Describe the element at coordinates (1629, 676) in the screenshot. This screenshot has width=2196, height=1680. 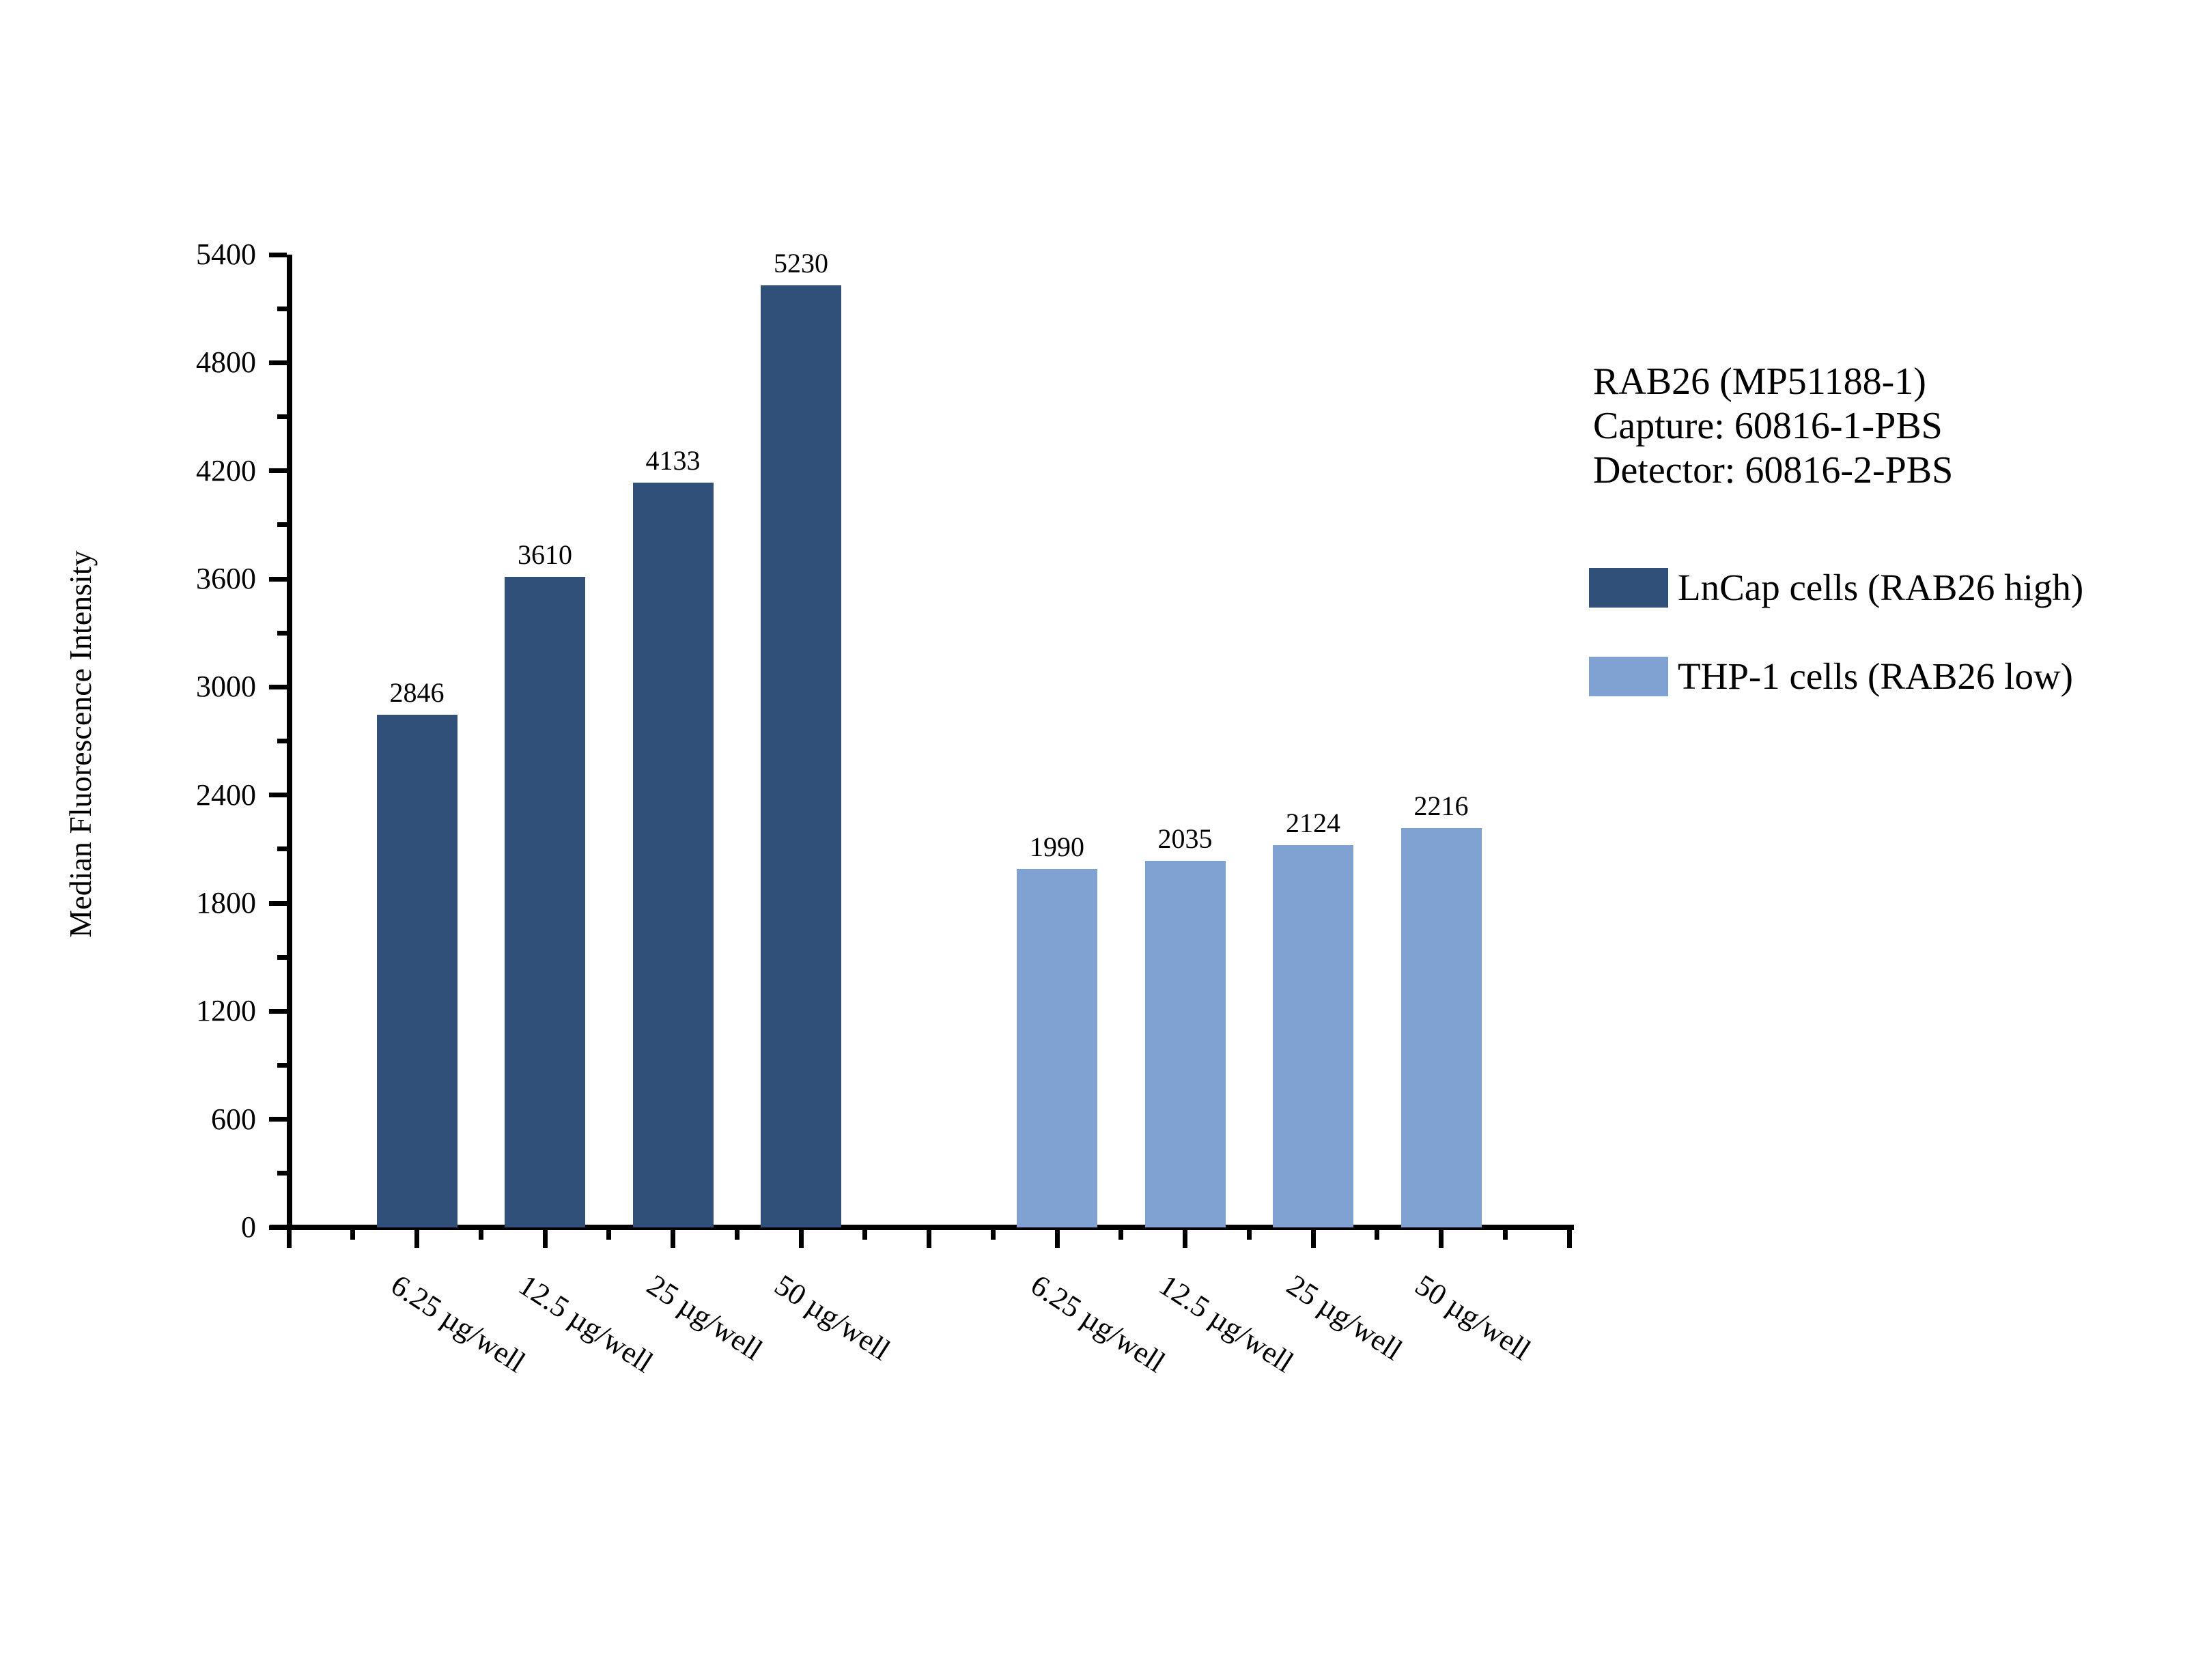
I see `legend-swatch-thp1-icon` at that location.